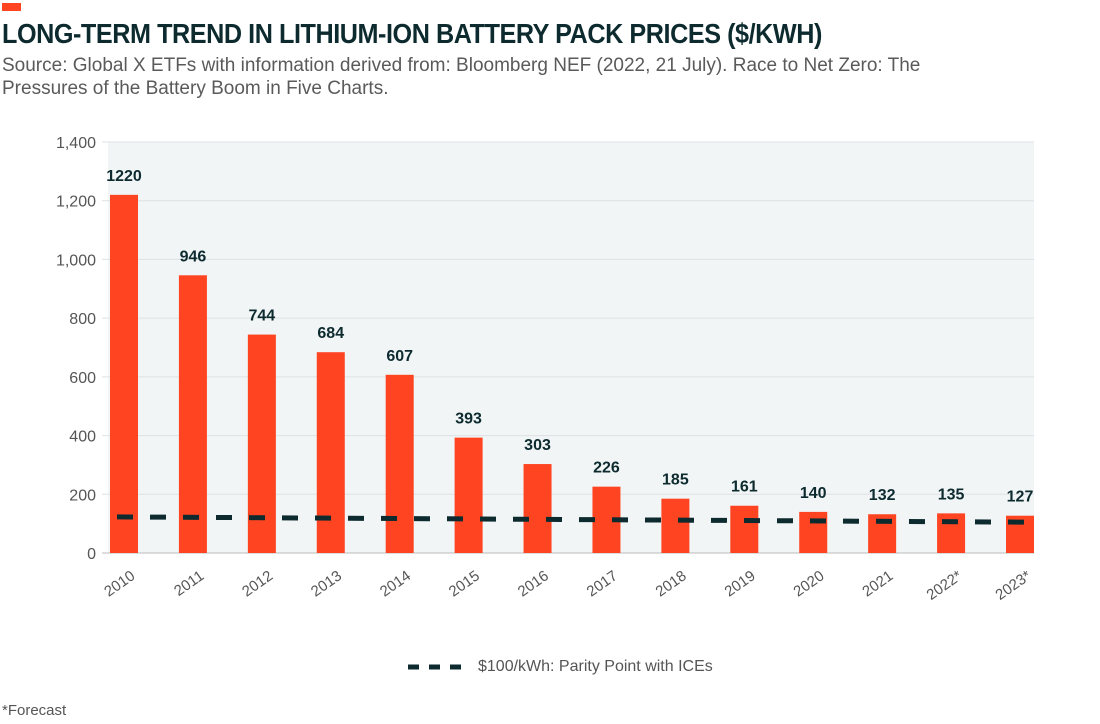 The height and width of the screenshot is (724, 1100). I want to click on y-tick-label: 600, so click(82, 378).